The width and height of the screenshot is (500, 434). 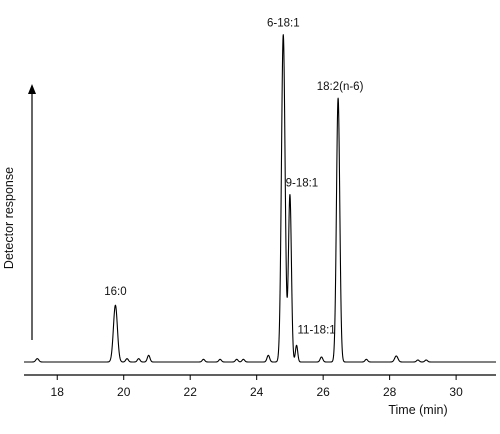 What do you see at coordinates (257, 392) in the screenshot?
I see `x-tick-label: 24` at bounding box center [257, 392].